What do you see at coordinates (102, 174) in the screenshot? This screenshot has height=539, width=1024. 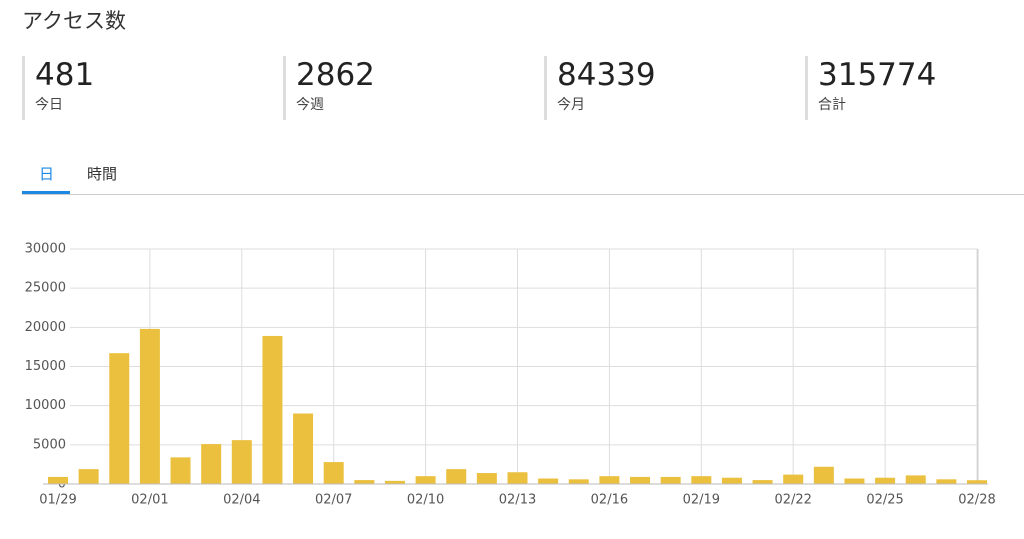 I see `tab: 時間` at bounding box center [102, 174].